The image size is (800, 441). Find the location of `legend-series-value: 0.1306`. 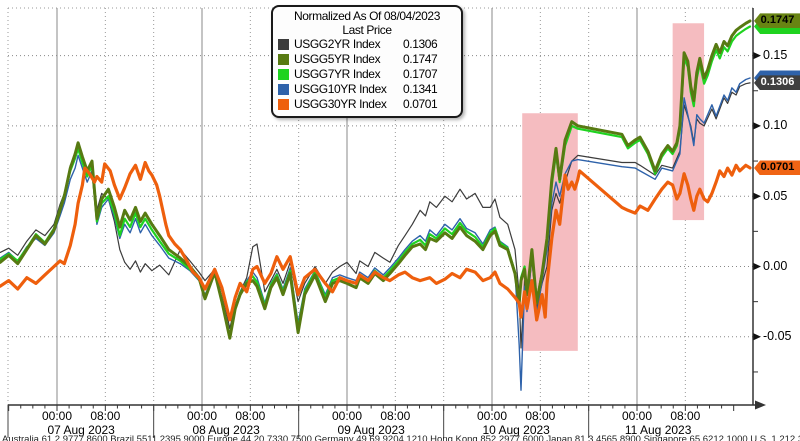

legend-series-value: 0.1306 is located at coordinates (420, 44).